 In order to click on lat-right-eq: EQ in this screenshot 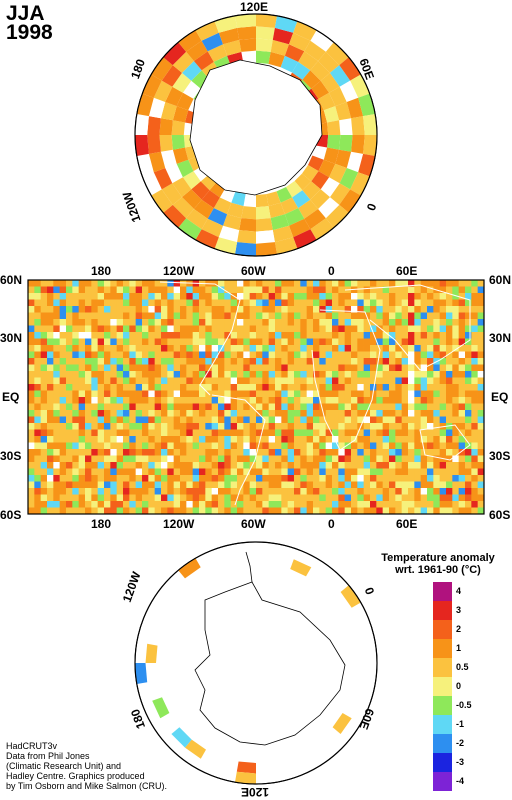, I will do `click(500, 397)`.